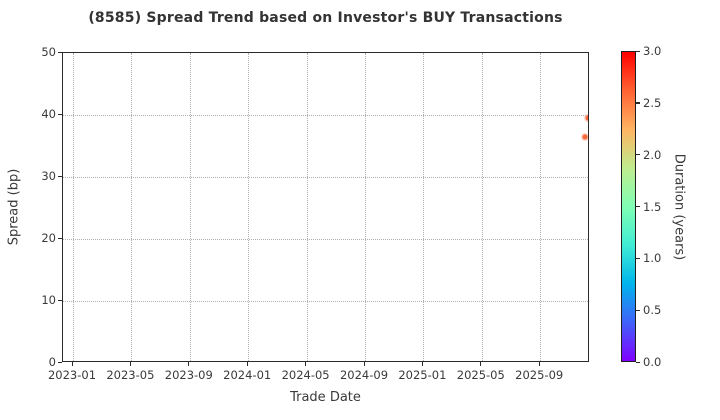 The width and height of the screenshot is (720, 420). I want to click on x-tick-label: 2025-05, so click(480, 375).